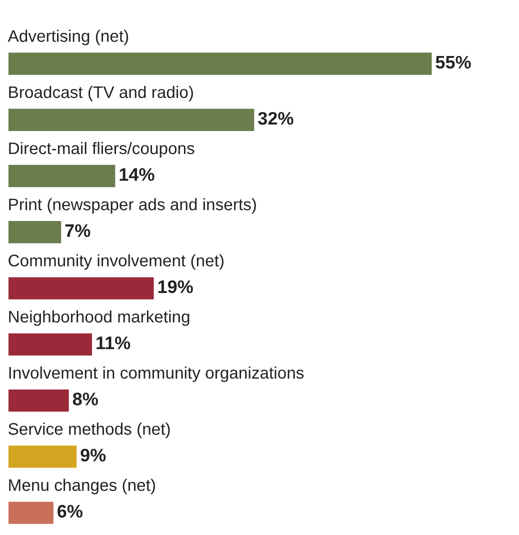  I want to click on y-tick-label: Community involvement (net), so click(116, 262).